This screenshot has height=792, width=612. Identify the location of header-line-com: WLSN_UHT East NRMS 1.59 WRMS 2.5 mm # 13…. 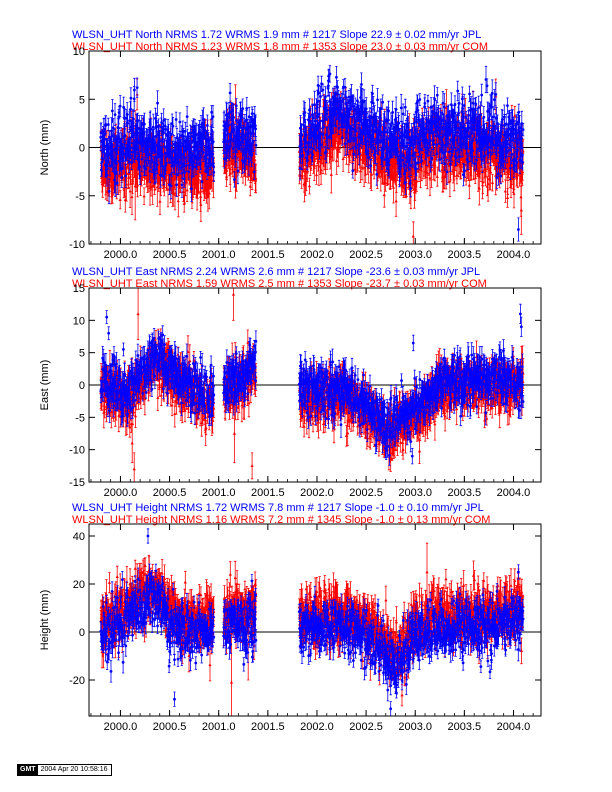
(279, 284).